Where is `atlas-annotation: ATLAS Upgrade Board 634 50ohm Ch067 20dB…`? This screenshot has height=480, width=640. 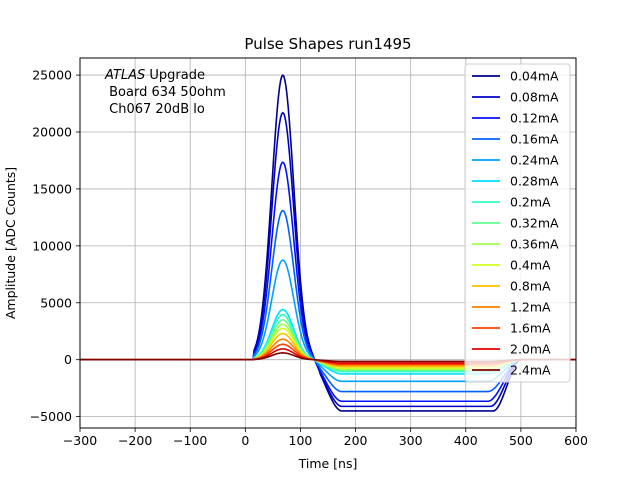 atlas-annotation: ATLAS Upgrade Board 634 50ohm Ch067 20dB… is located at coordinates (165, 92).